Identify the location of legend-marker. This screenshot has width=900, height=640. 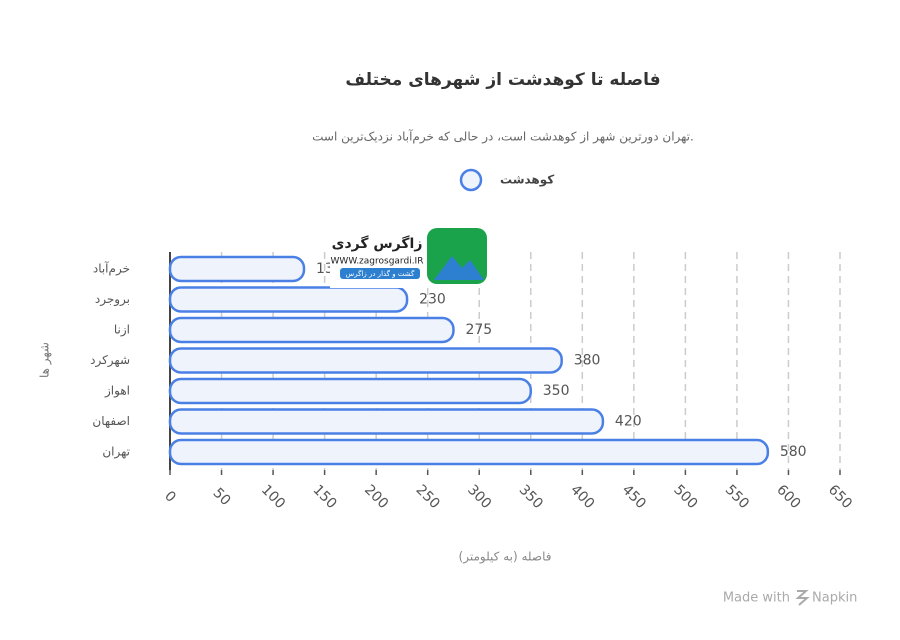
(471, 180).